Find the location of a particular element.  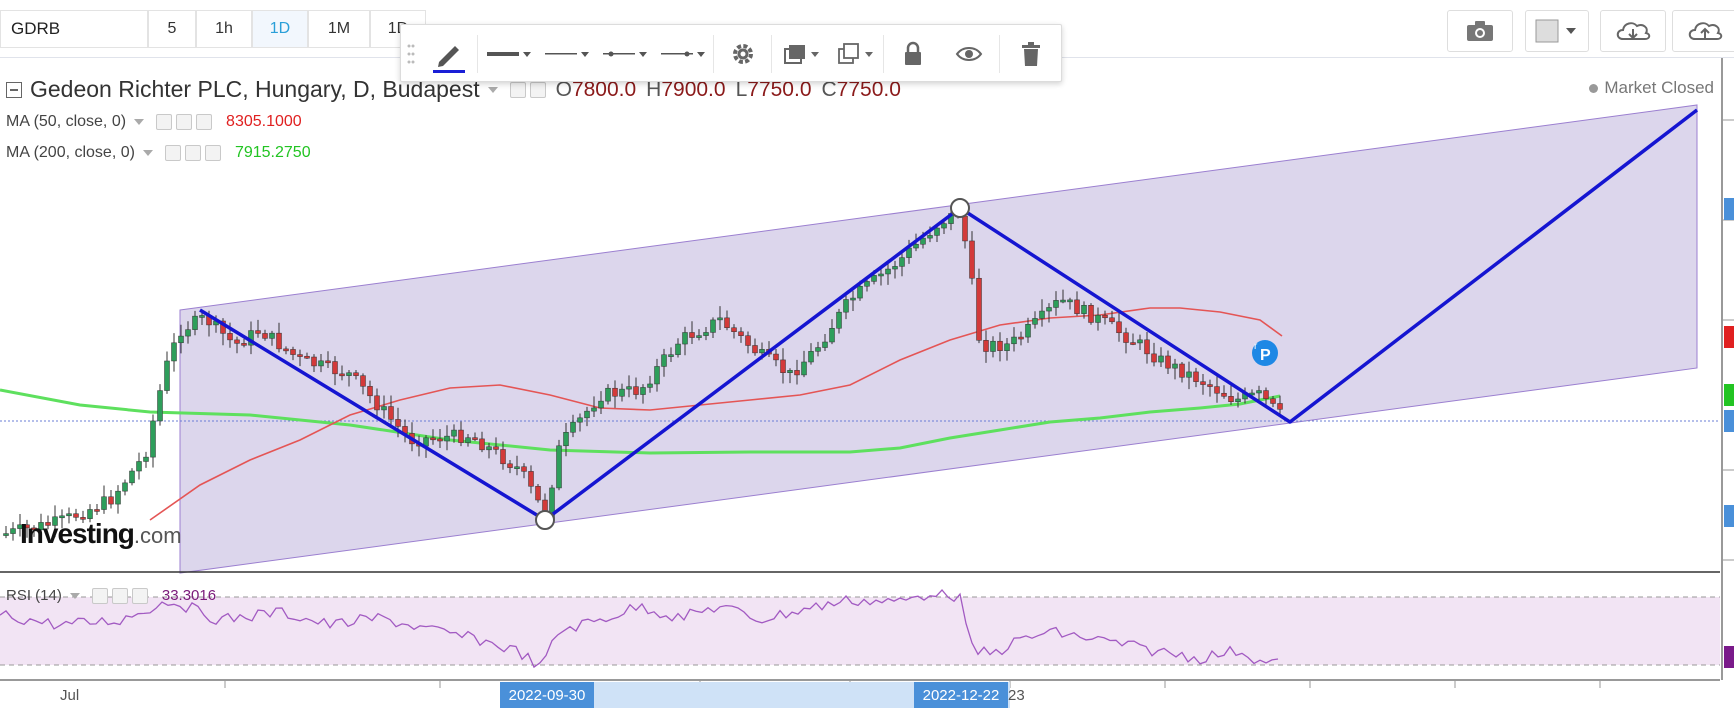

drag-handle-icon is located at coordinates (411, 54).